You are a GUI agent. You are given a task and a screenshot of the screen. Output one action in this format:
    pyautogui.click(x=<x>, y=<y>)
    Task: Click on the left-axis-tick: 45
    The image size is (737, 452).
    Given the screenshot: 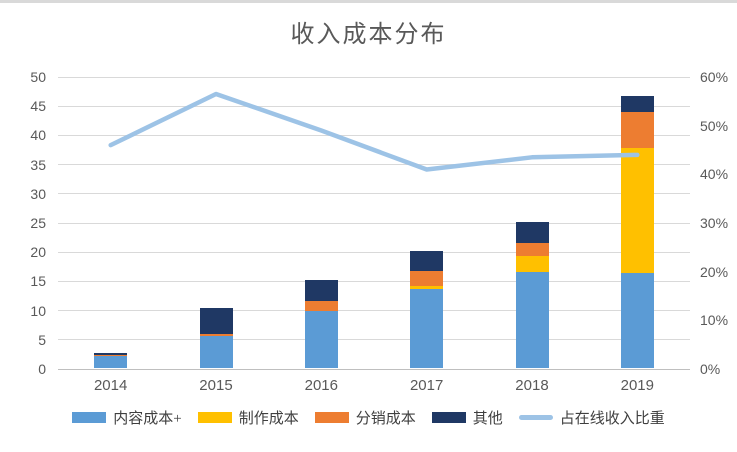 What is the action you would take?
    pyautogui.click(x=38, y=106)
    